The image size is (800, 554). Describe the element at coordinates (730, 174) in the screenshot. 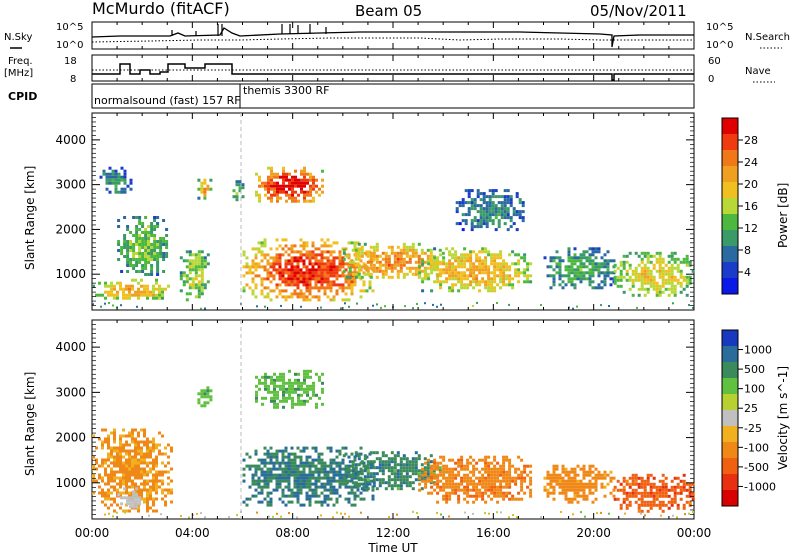

I see `colorbar-swatch` at that location.